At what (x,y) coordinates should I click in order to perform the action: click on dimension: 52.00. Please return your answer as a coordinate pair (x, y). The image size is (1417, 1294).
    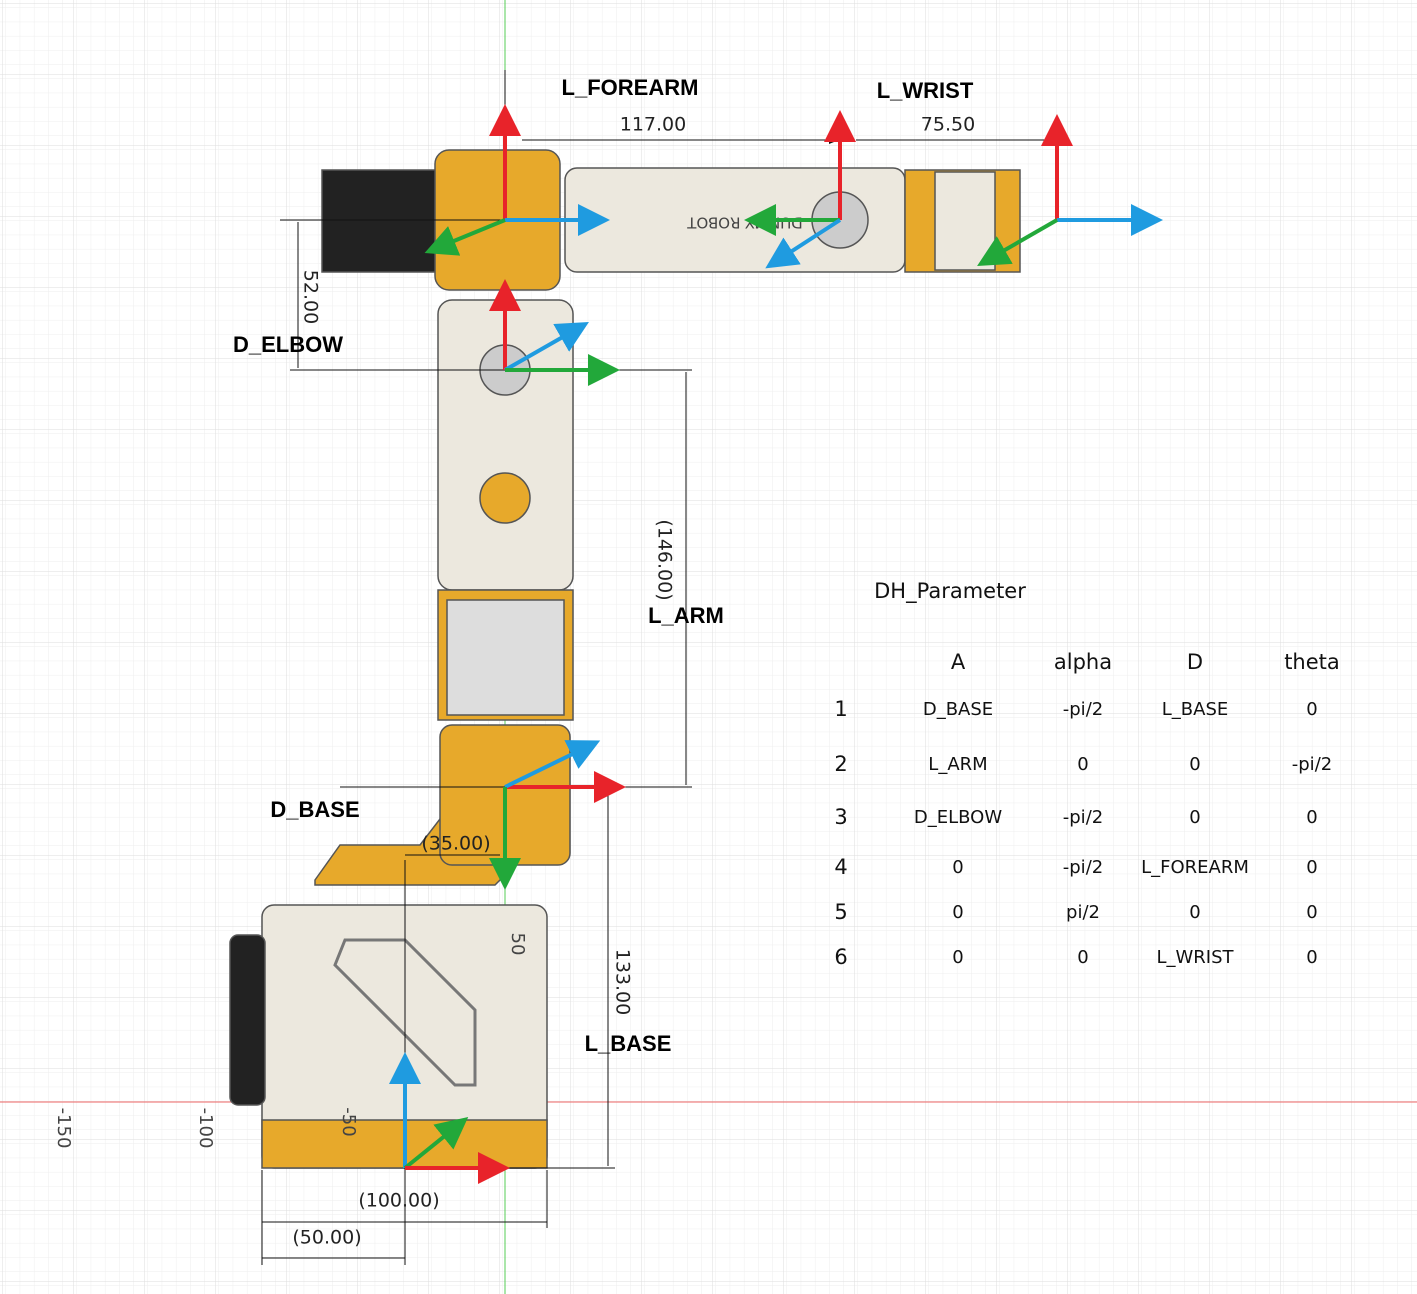
    Looking at the image, I should click on (311, 297).